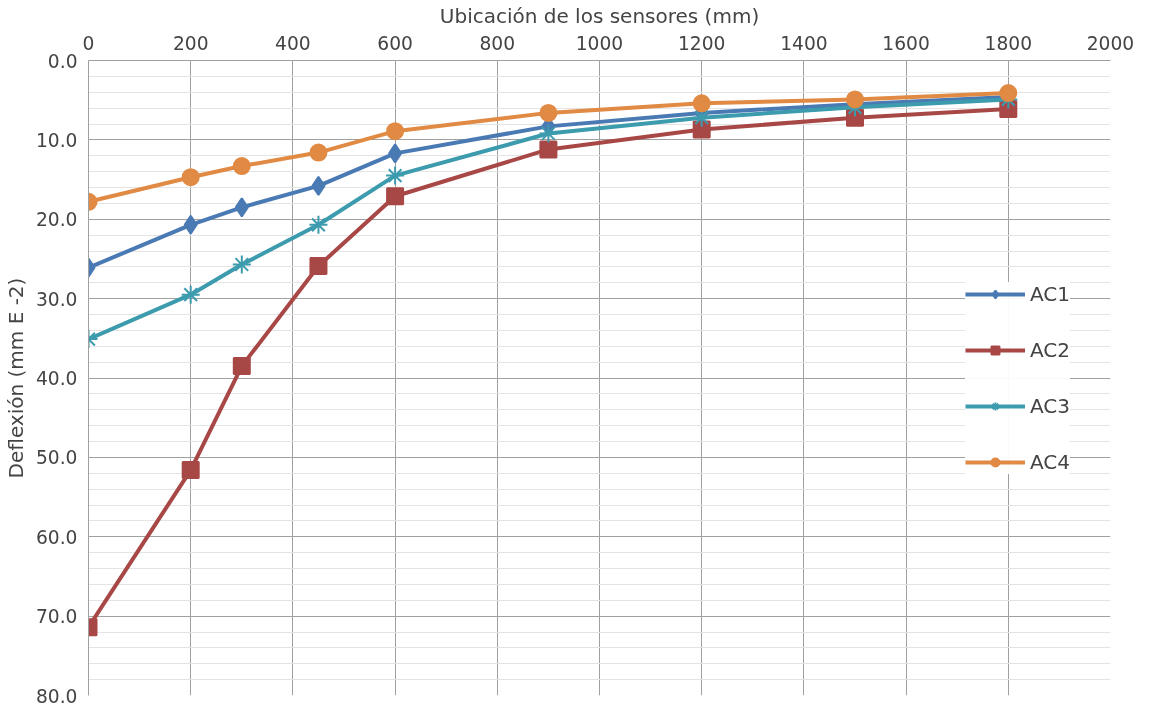  I want to click on x-tick-label: 800, so click(497, 43).